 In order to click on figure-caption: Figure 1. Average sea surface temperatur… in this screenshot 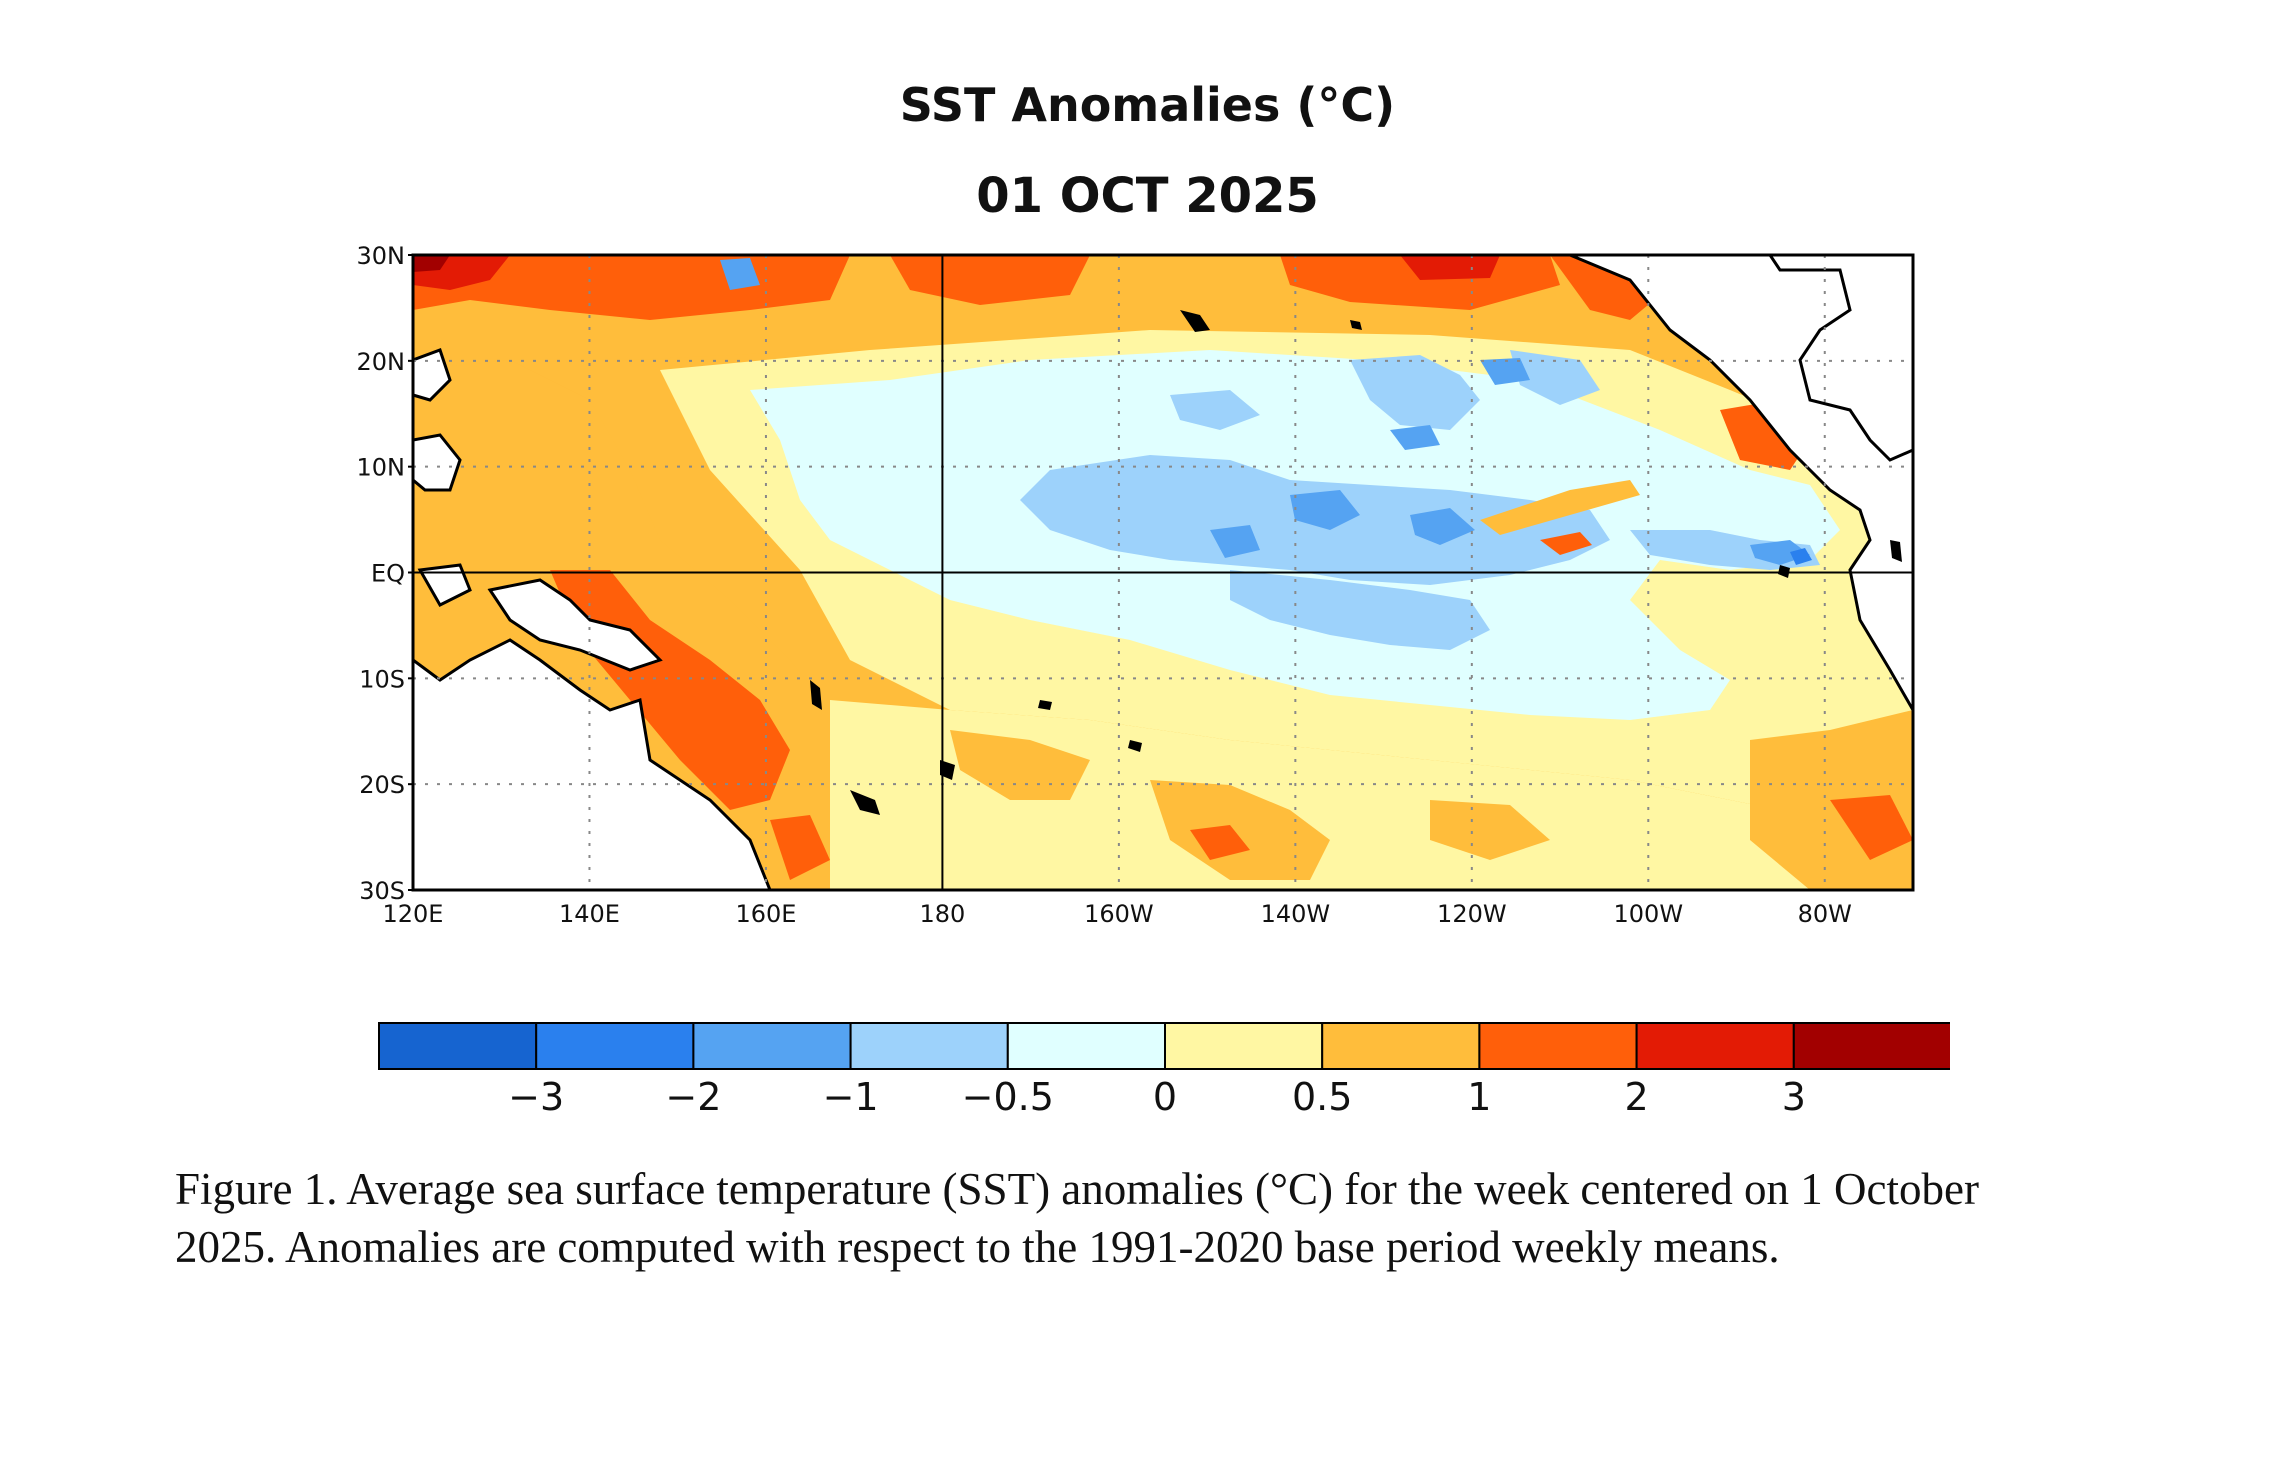, I will do `click(1077, 1218)`.